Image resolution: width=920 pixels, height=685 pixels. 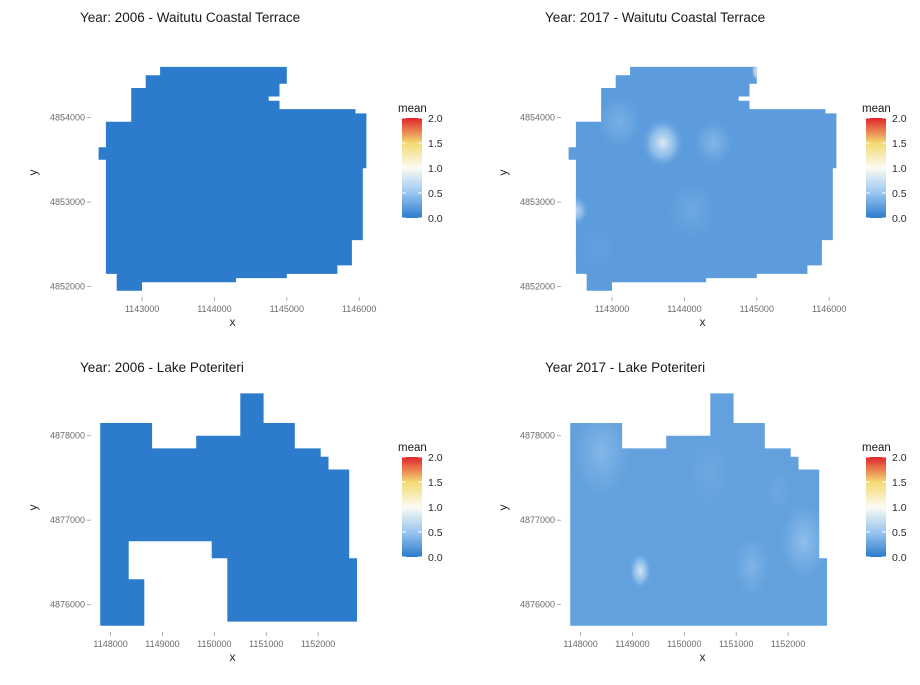 What do you see at coordinates (162, 367) in the screenshot?
I see `panel-title: Year: 2006 - Lake Poteriteri` at bounding box center [162, 367].